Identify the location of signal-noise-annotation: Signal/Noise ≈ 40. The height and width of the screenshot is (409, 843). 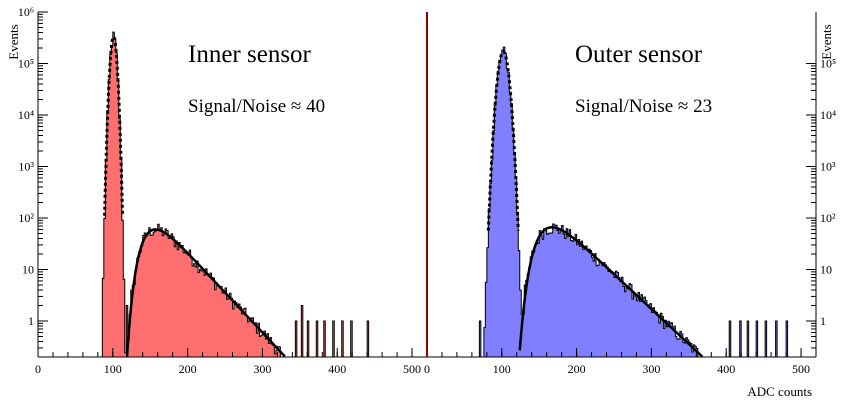
(256, 106).